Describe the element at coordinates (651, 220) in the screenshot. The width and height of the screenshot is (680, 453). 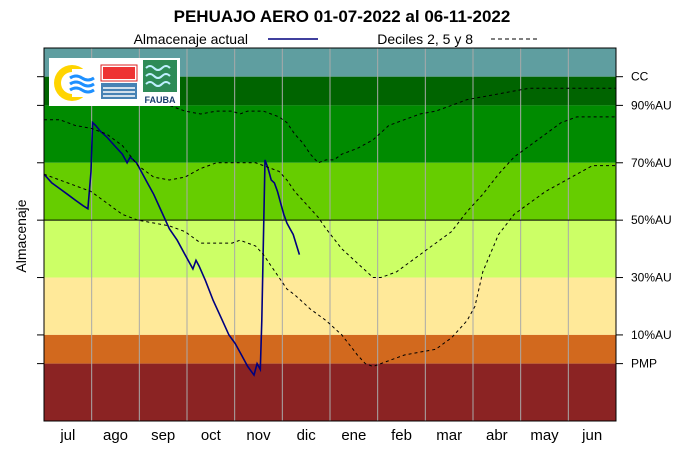
I see `right-label-3: 50%AU` at that location.